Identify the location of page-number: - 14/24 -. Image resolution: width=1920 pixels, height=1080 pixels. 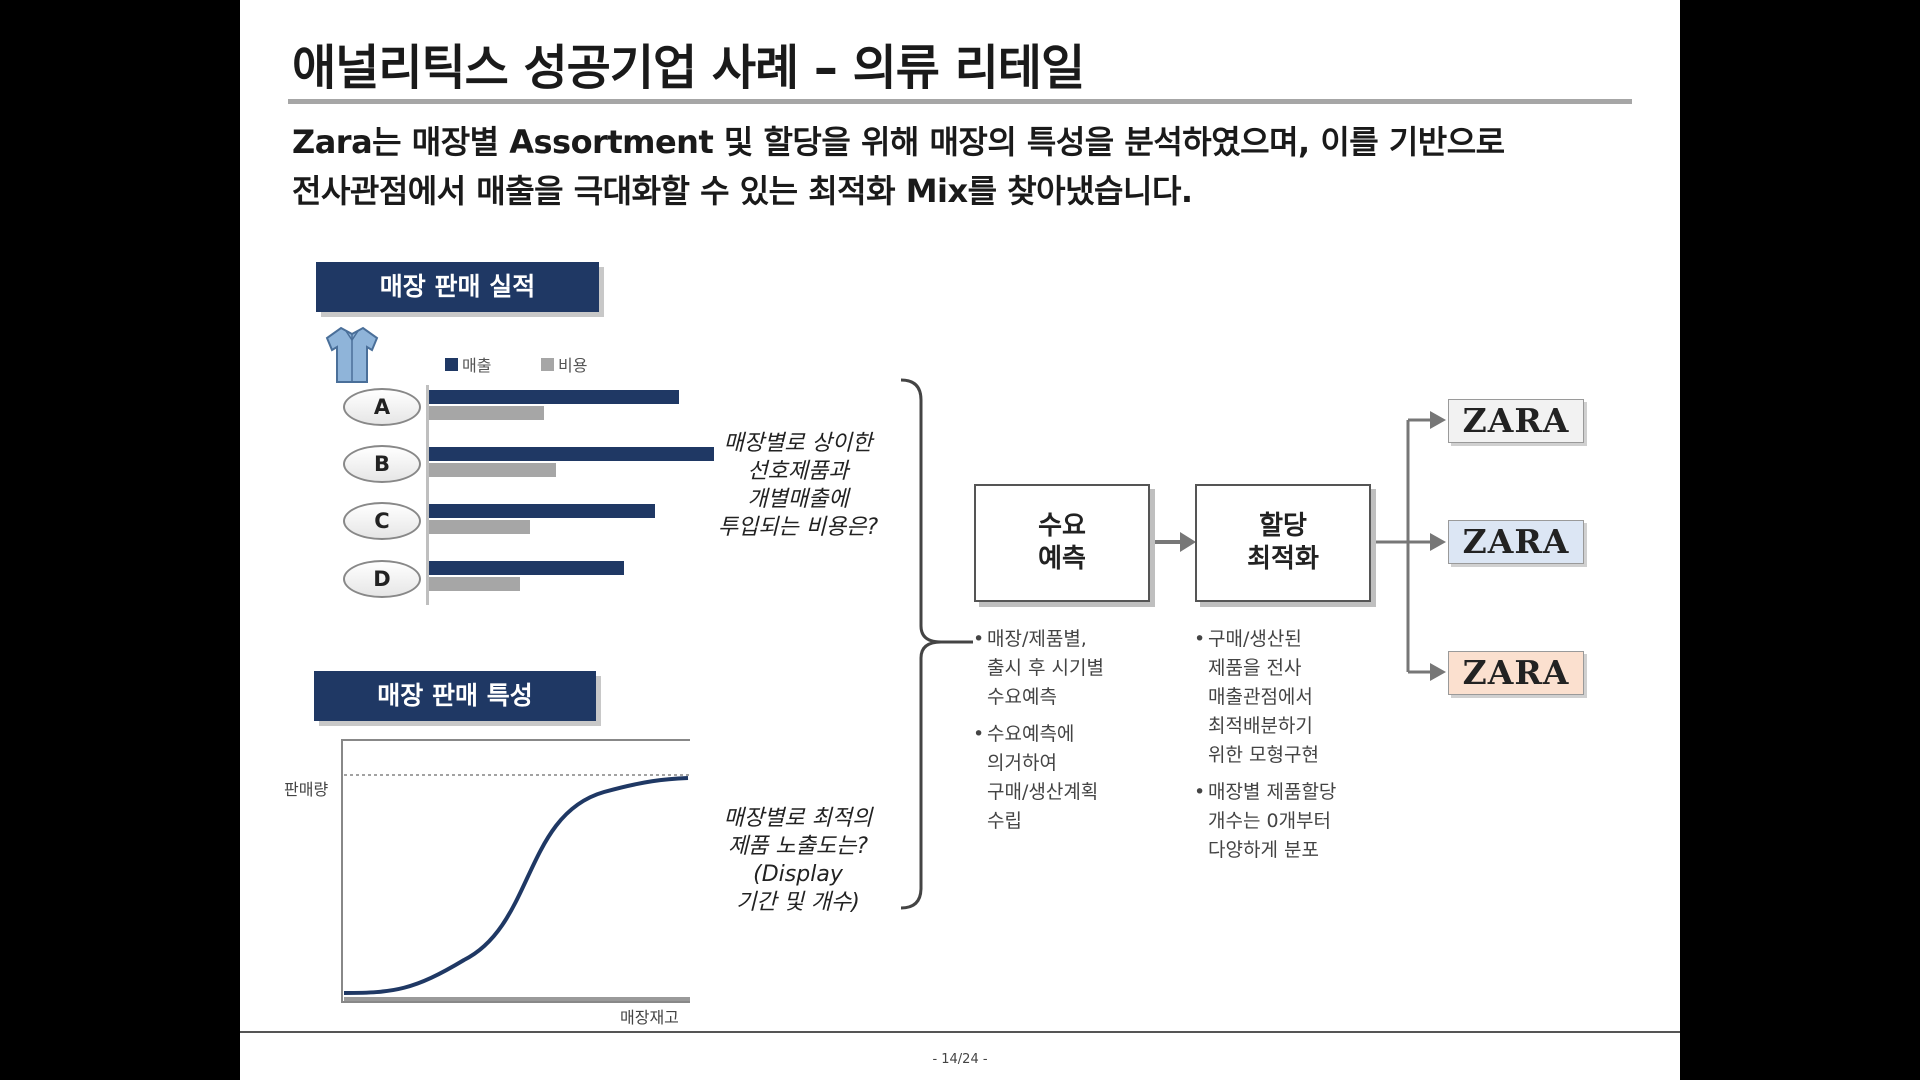
(960, 1059).